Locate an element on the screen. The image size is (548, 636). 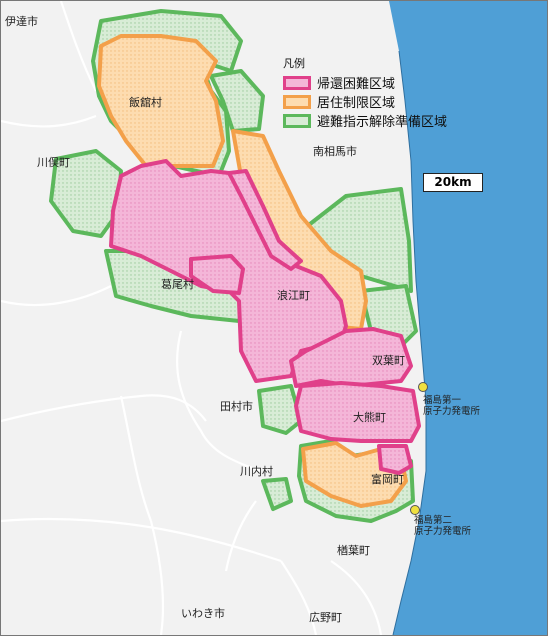
place-label-plant2: 福島第二 原子力発電所 is located at coordinates (443, 526).